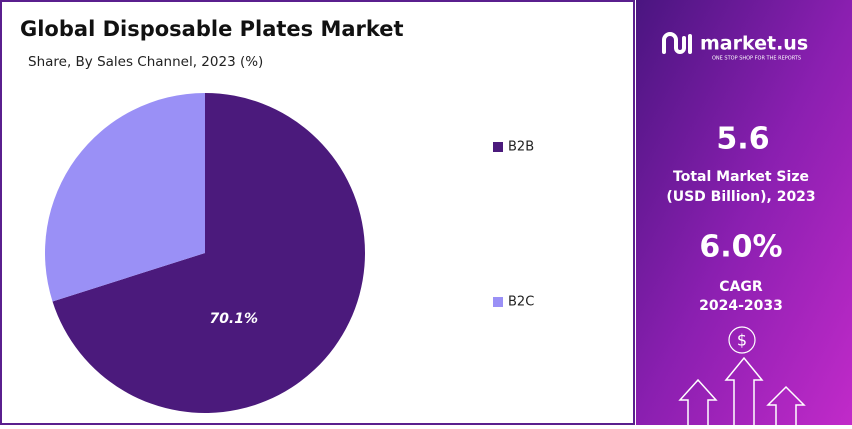  Describe the element at coordinates (740, 197) in the screenshot. I see `market-size-label: (USD Billion), 2023` at that location.